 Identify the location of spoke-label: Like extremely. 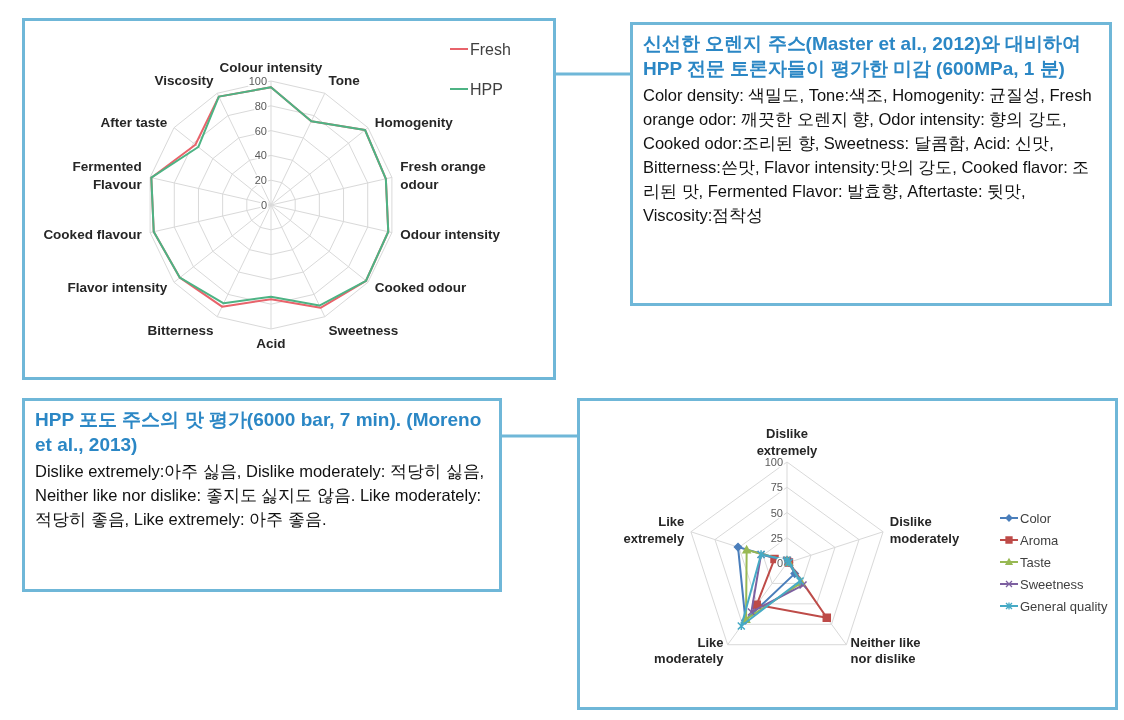
(654, 529).